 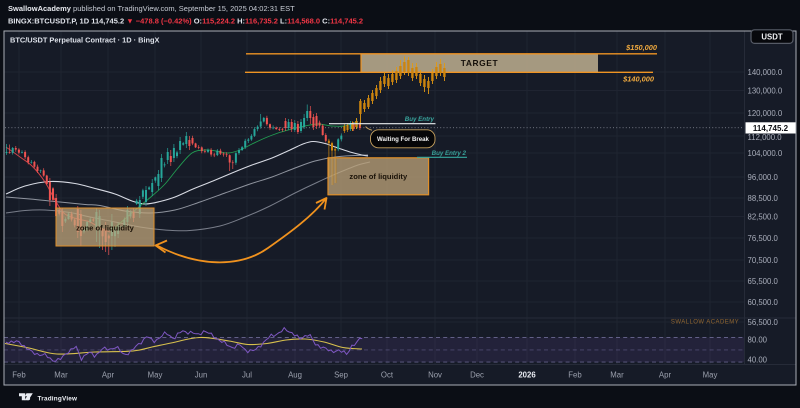 What do you see at coordinates (765, 113) in the screenshot?
I see `svg-text: 120,000.0` at bounding box center [765, 113].